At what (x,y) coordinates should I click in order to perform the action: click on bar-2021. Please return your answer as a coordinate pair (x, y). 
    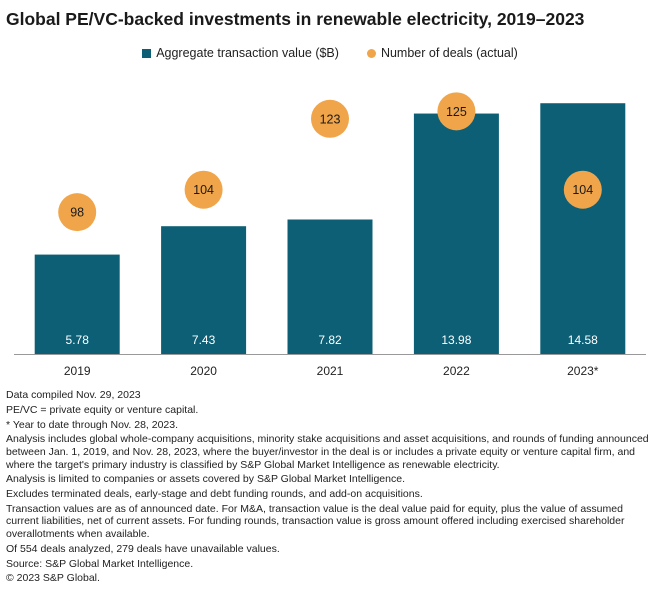
    Looking at the image, I should click on (330, 286).